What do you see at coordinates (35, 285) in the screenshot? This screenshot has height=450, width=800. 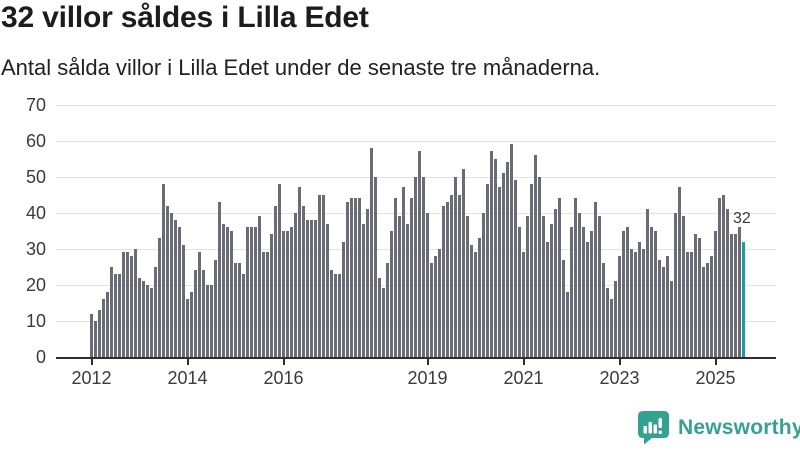 I see `y-axis-label: 20` at bounding box center [35, 285].